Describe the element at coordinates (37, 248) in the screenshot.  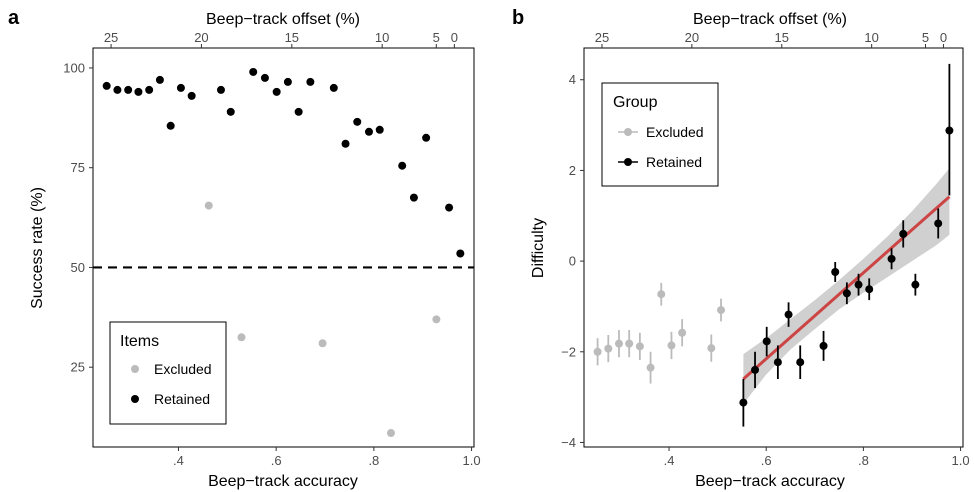
I see `panel-a-y-axis-title: Success rate (%)` at that location.